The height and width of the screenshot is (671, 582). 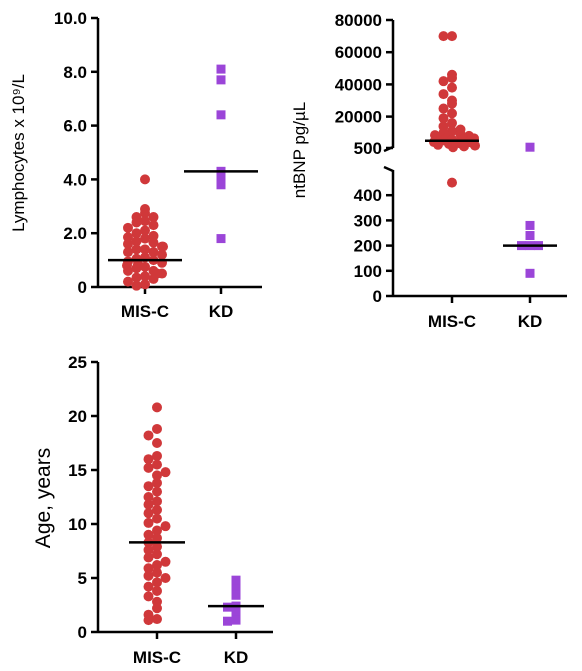 What do you see at coordinates (77, 362) in the screenshot?
I see `y-tick-label: 25` at bounding box center [77, 362].